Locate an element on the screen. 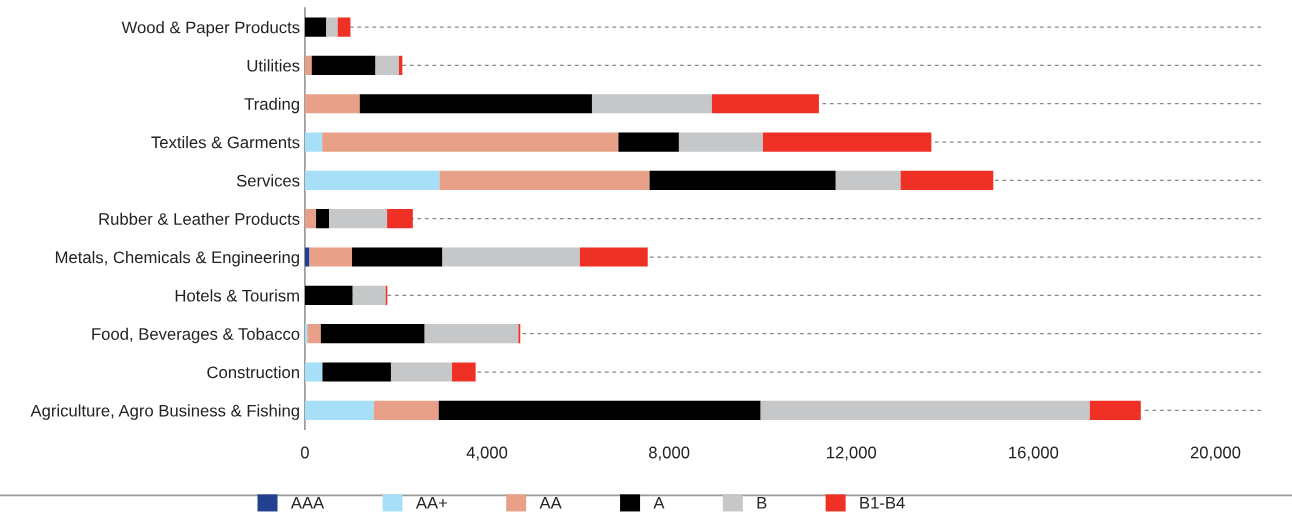  y-tick-label: Trading is located at coordinates (271, 105).